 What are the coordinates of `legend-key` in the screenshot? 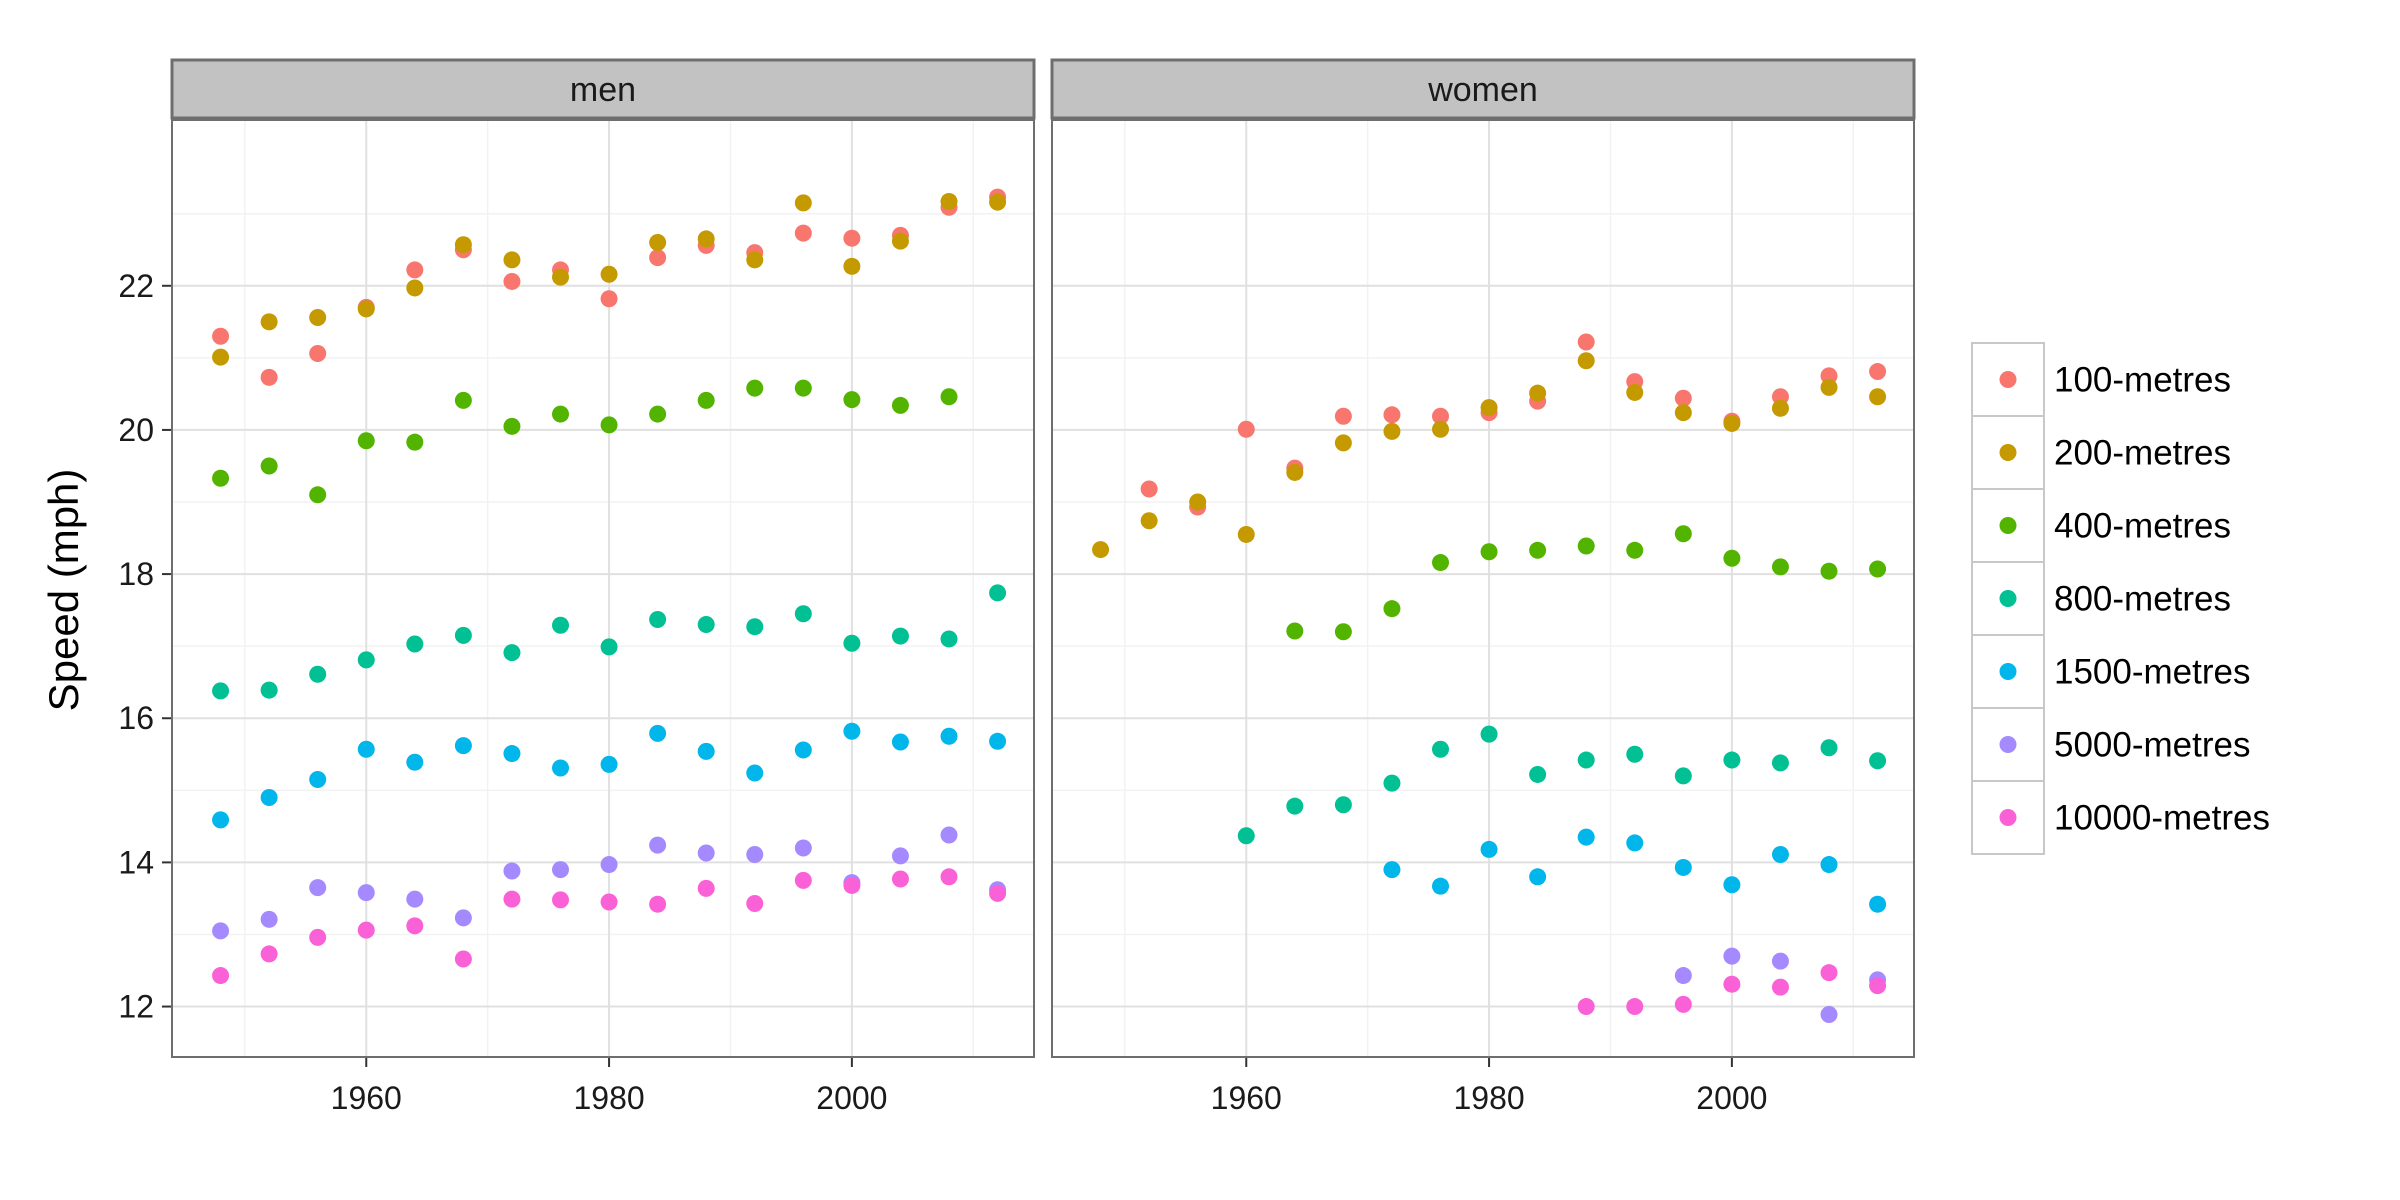 It's located at (2008, 817).